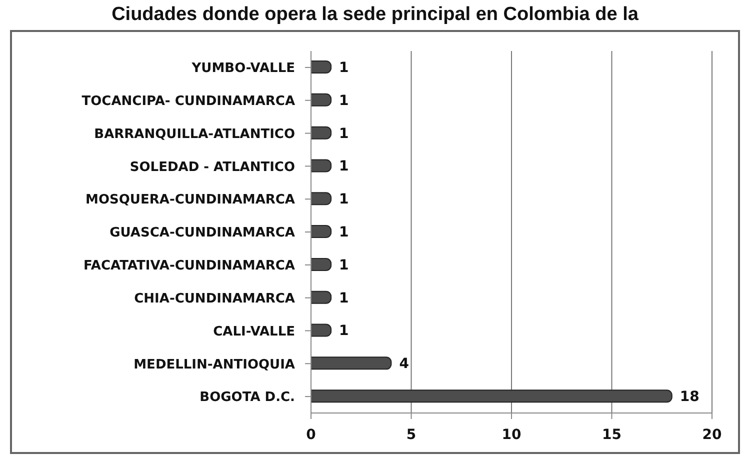 The width and height of the screenshot is (750, 460). I want to click on y-tick-label: TOCANCIPA- CUNDINAMARCA, so click(188, 101).